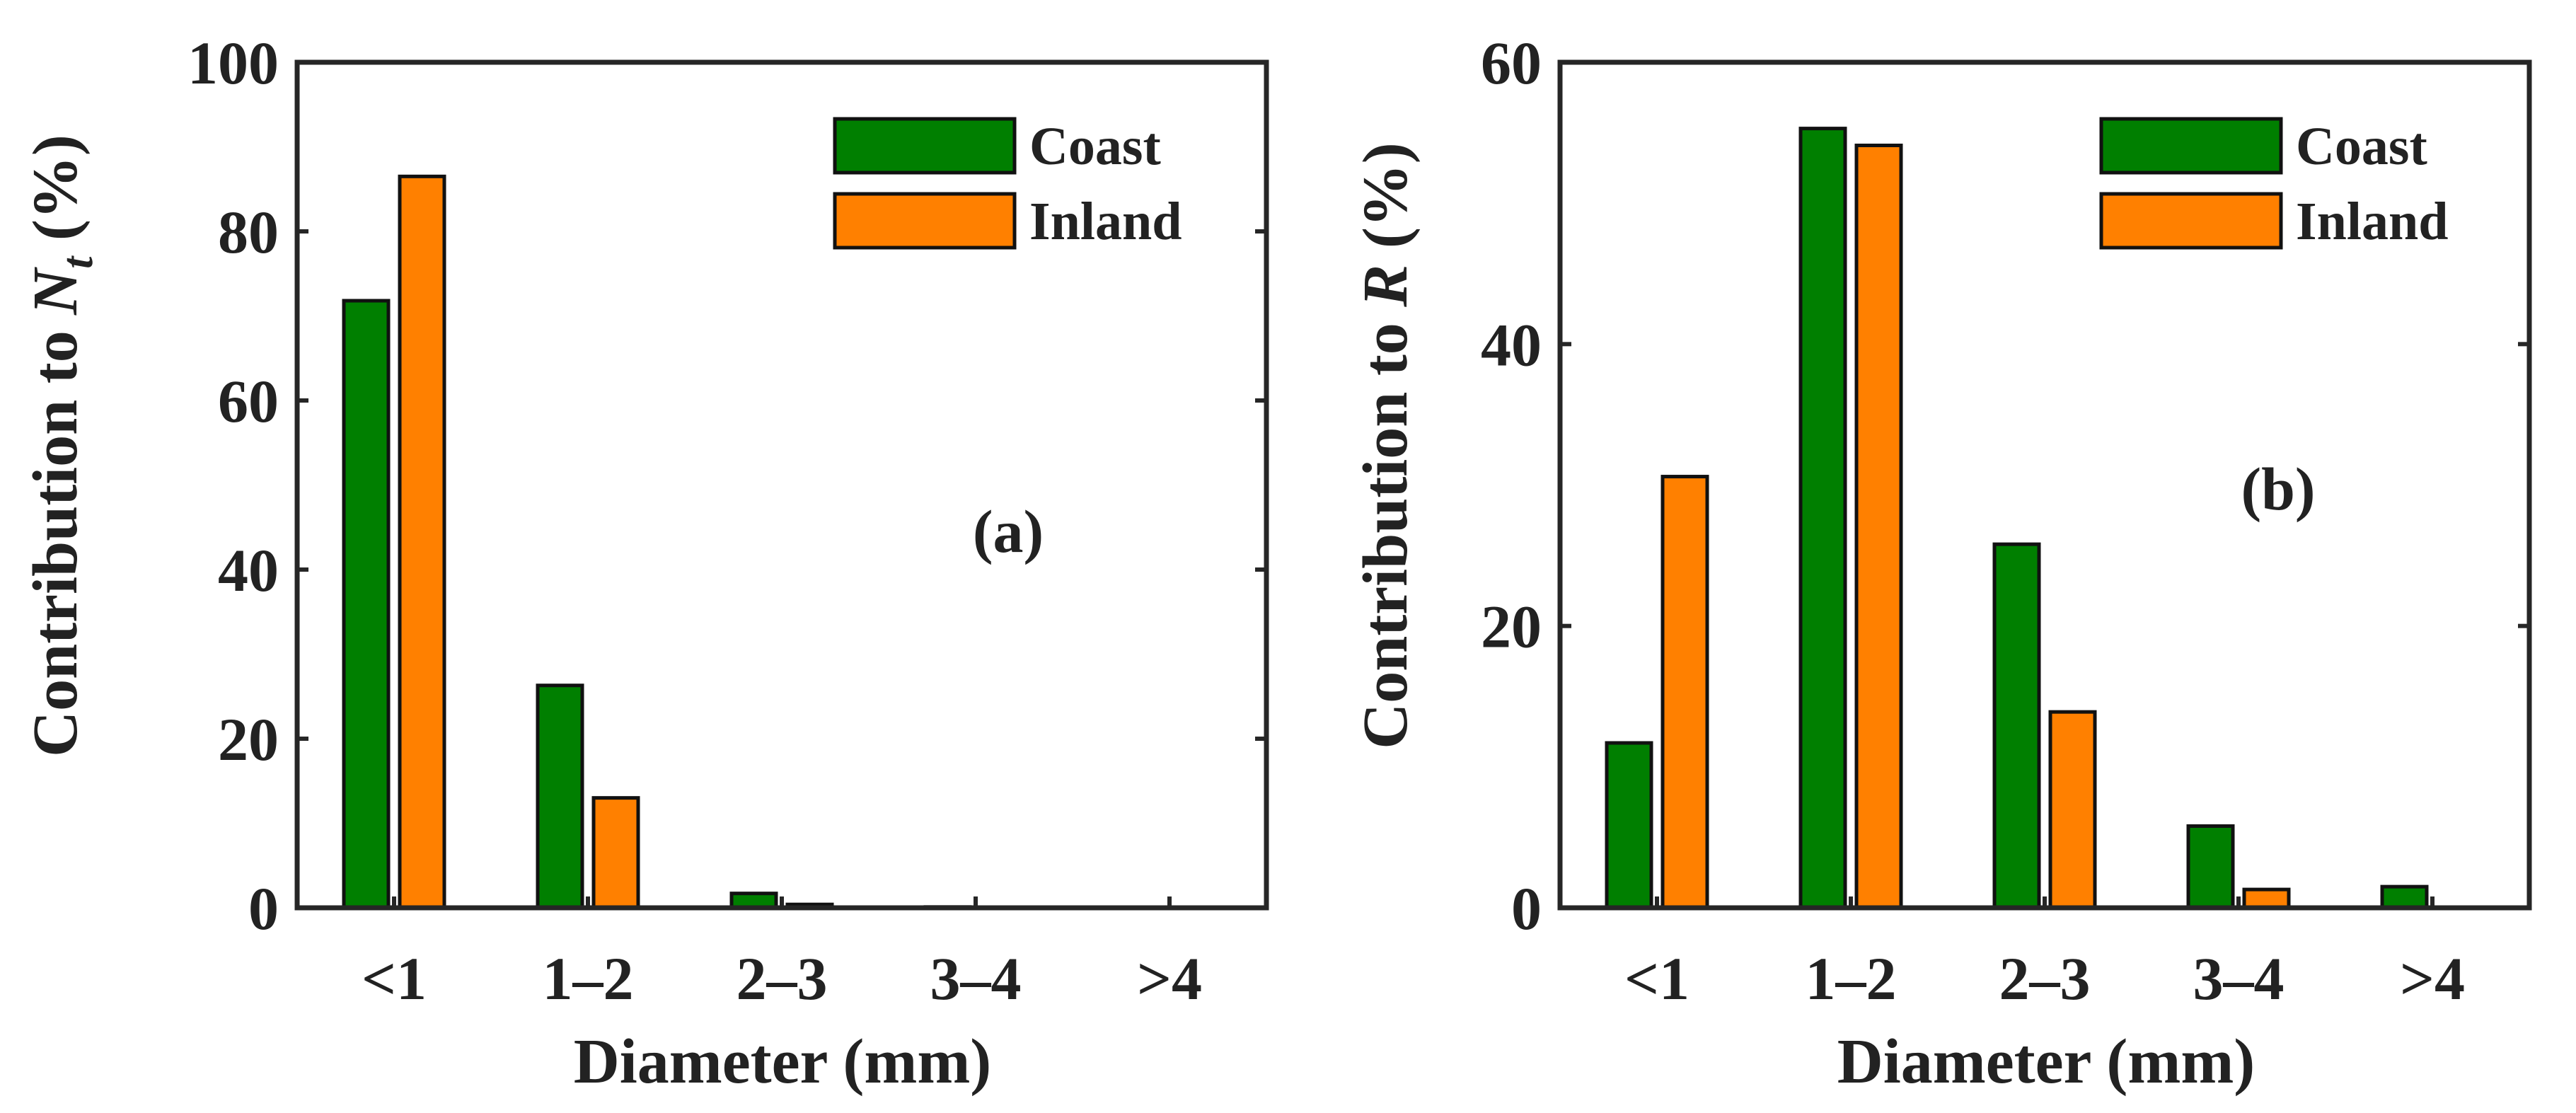  I want to click on panel-label: (a), so click(1008, 531).